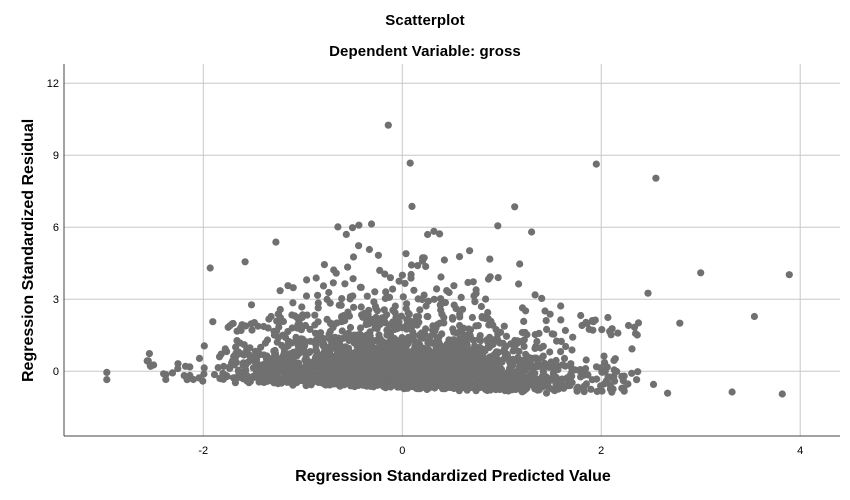 Image resolution: width=850 pixels, height=500 pixels. What do you see at coordinates (425, 20) in the screenshot?
I see `chart-title: Scatterplot` at bounding box center [425, 20].